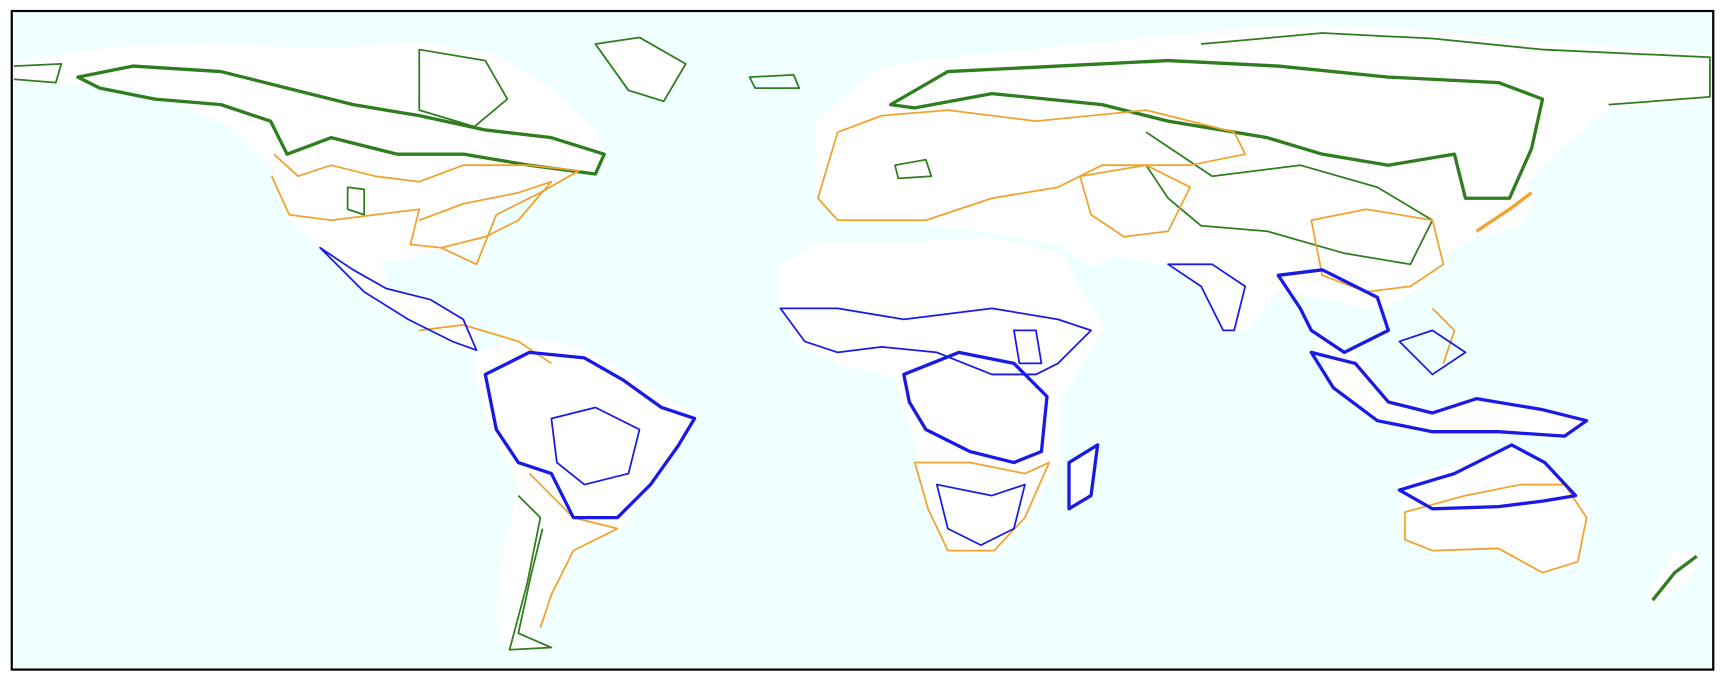  I want to click on greenland, so click(640, 69).